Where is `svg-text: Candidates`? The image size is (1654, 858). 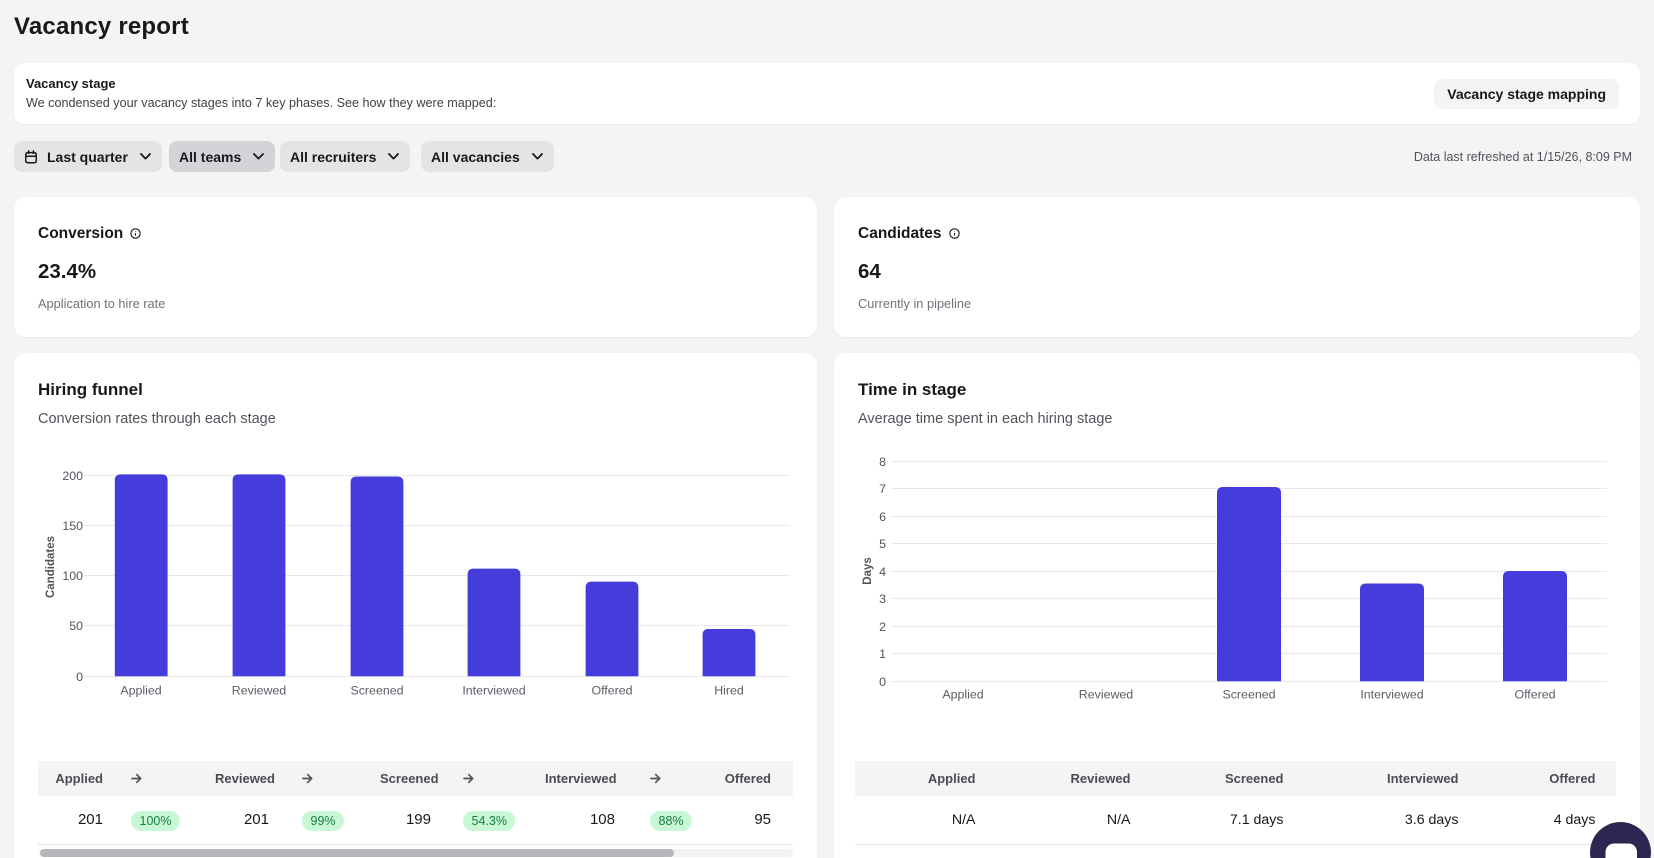
svg-text: Candidates is located at coordinates (51, 567).